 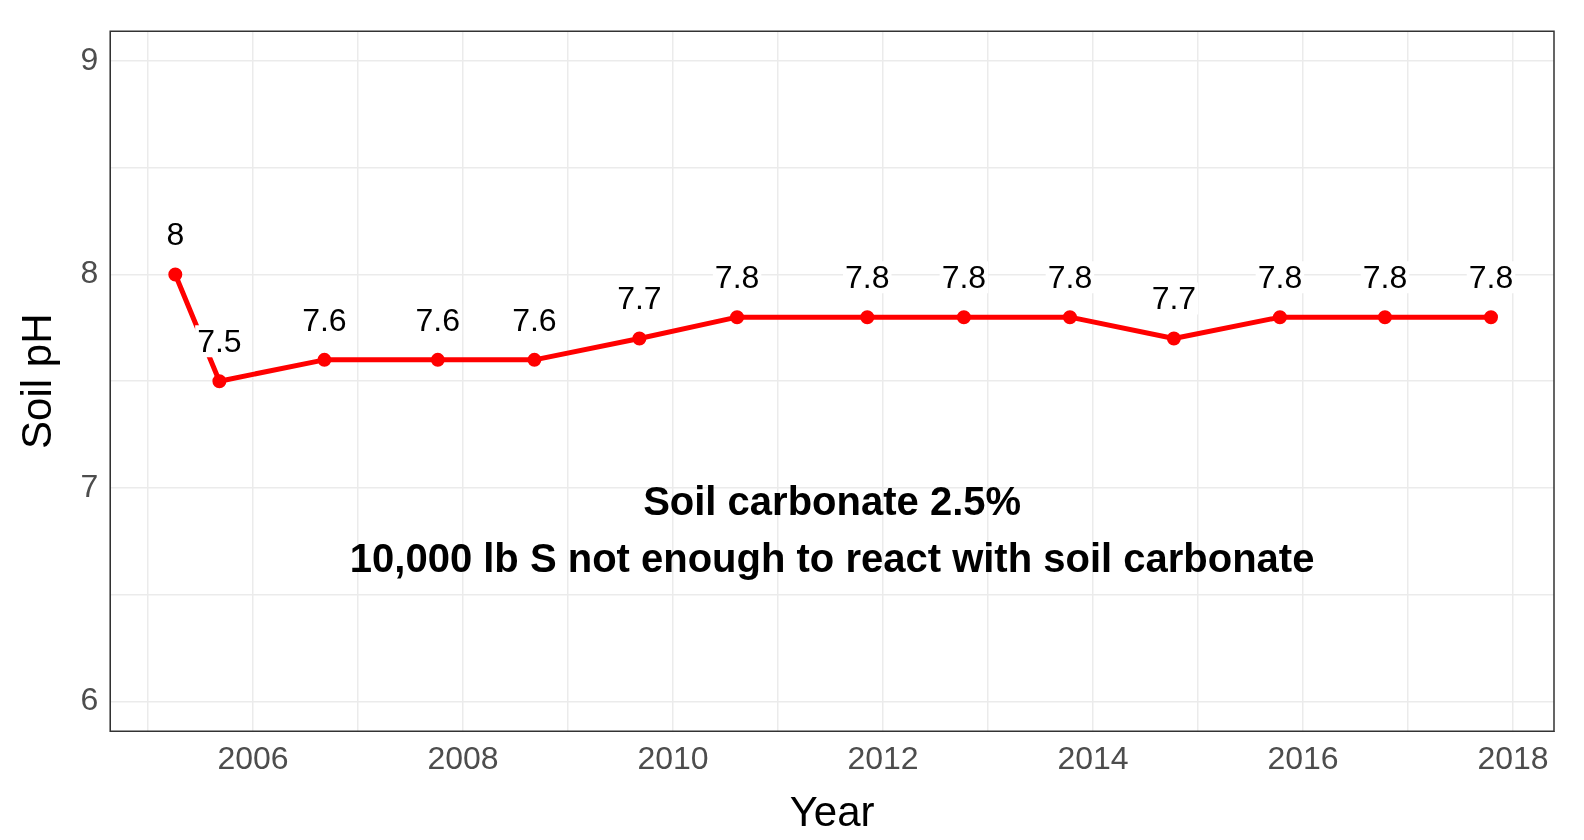 What do you see at coordinates (832, 557) in the screenshot?
I see `annotation: 10,000 lb S not enough to react with soil carbonate` at bounding box center [832, 557].